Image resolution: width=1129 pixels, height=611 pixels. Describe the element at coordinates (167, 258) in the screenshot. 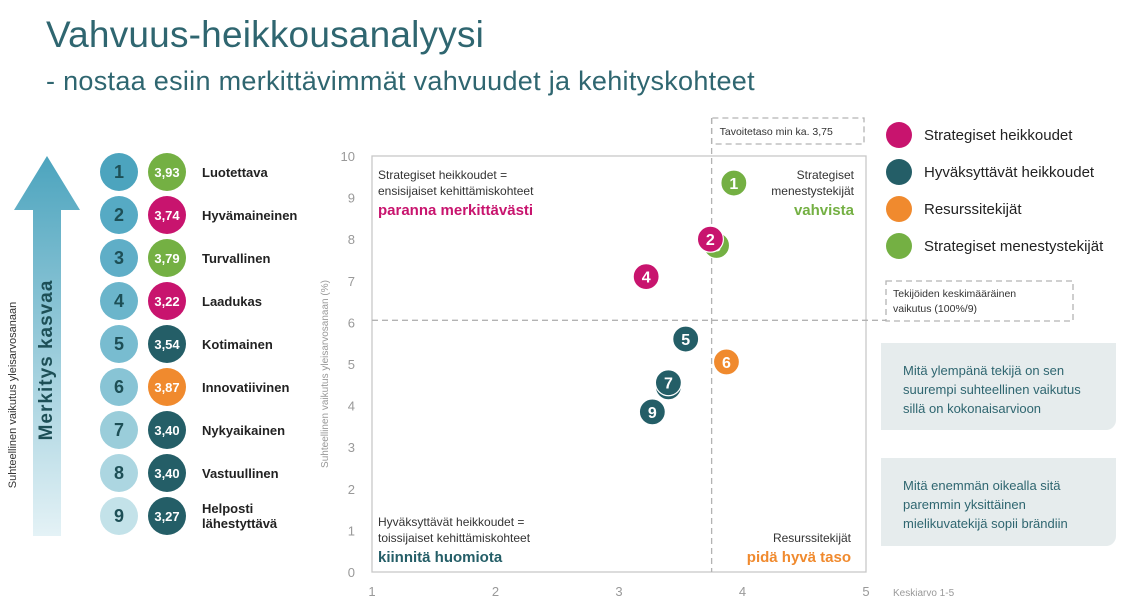

I see `score-badge: 3,79` at that location.